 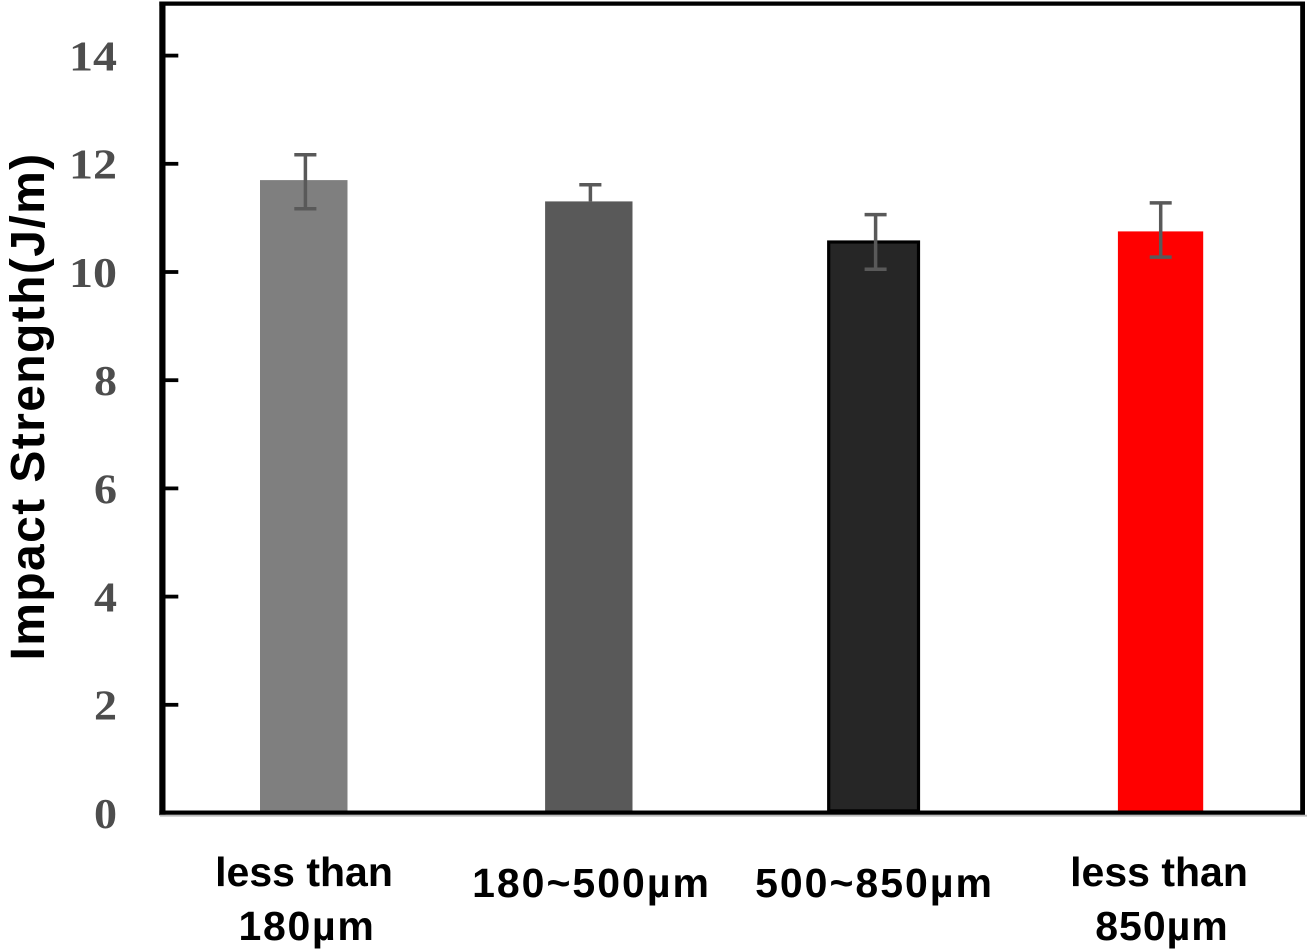 What do you see at coordinates (105, 490) in the screenshot?
I see `svg-text: 6` at bounding box center [105, 490].